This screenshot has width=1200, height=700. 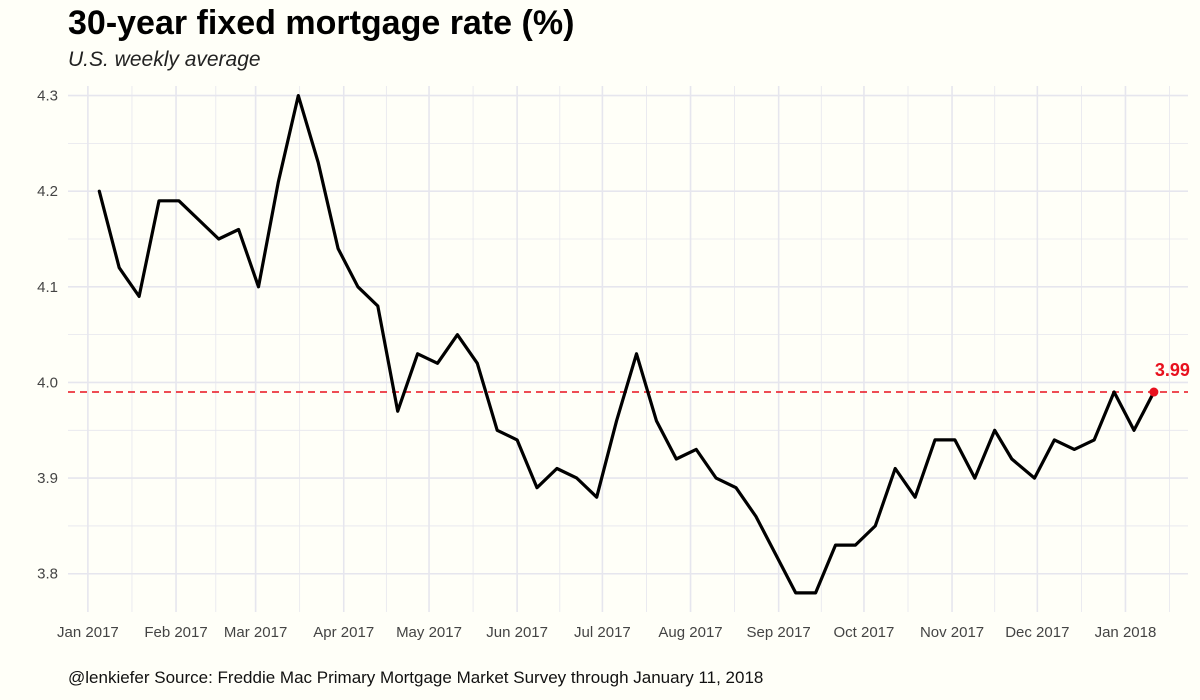 I want to click on y-tick-label: 3.9, so click(x=47, y=478).